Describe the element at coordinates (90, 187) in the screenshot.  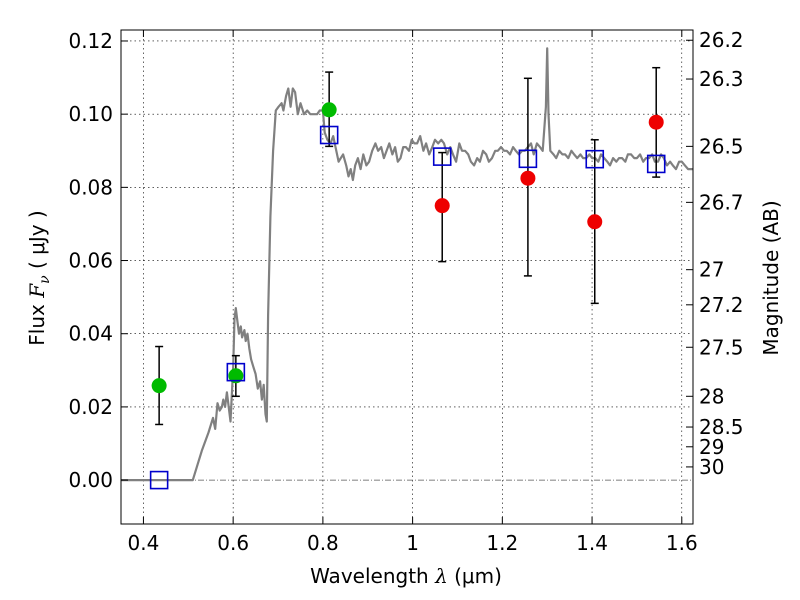
I see `y-tick-label: 0.08` at that location.